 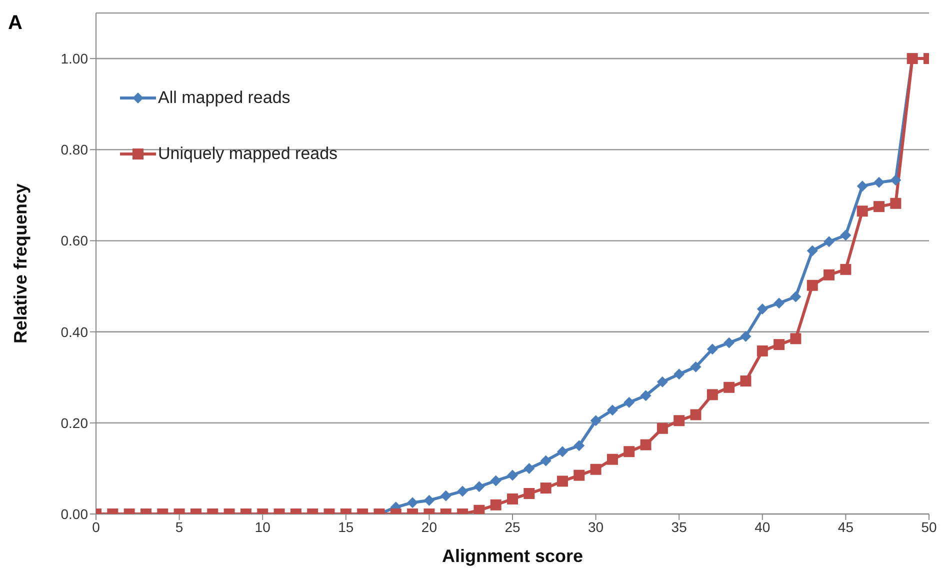 I want to click on y-axis-title: Relative frequency, so click(x=20, y=263).